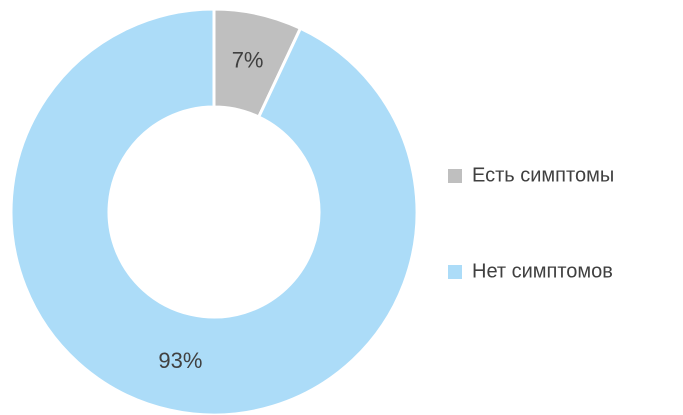  I want to click on legend-label: Есть симптомы, so click(543, 175).